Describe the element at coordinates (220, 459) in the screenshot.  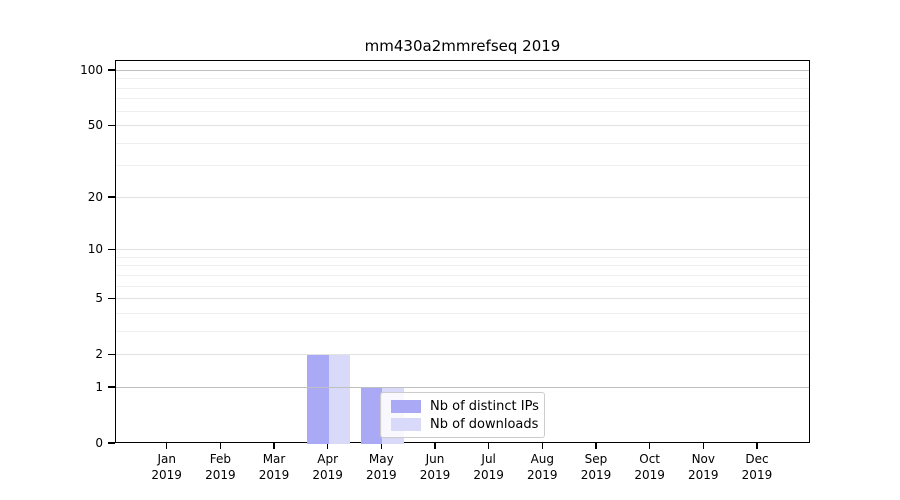
I see `x-tick-label-month: Feb` at that location.